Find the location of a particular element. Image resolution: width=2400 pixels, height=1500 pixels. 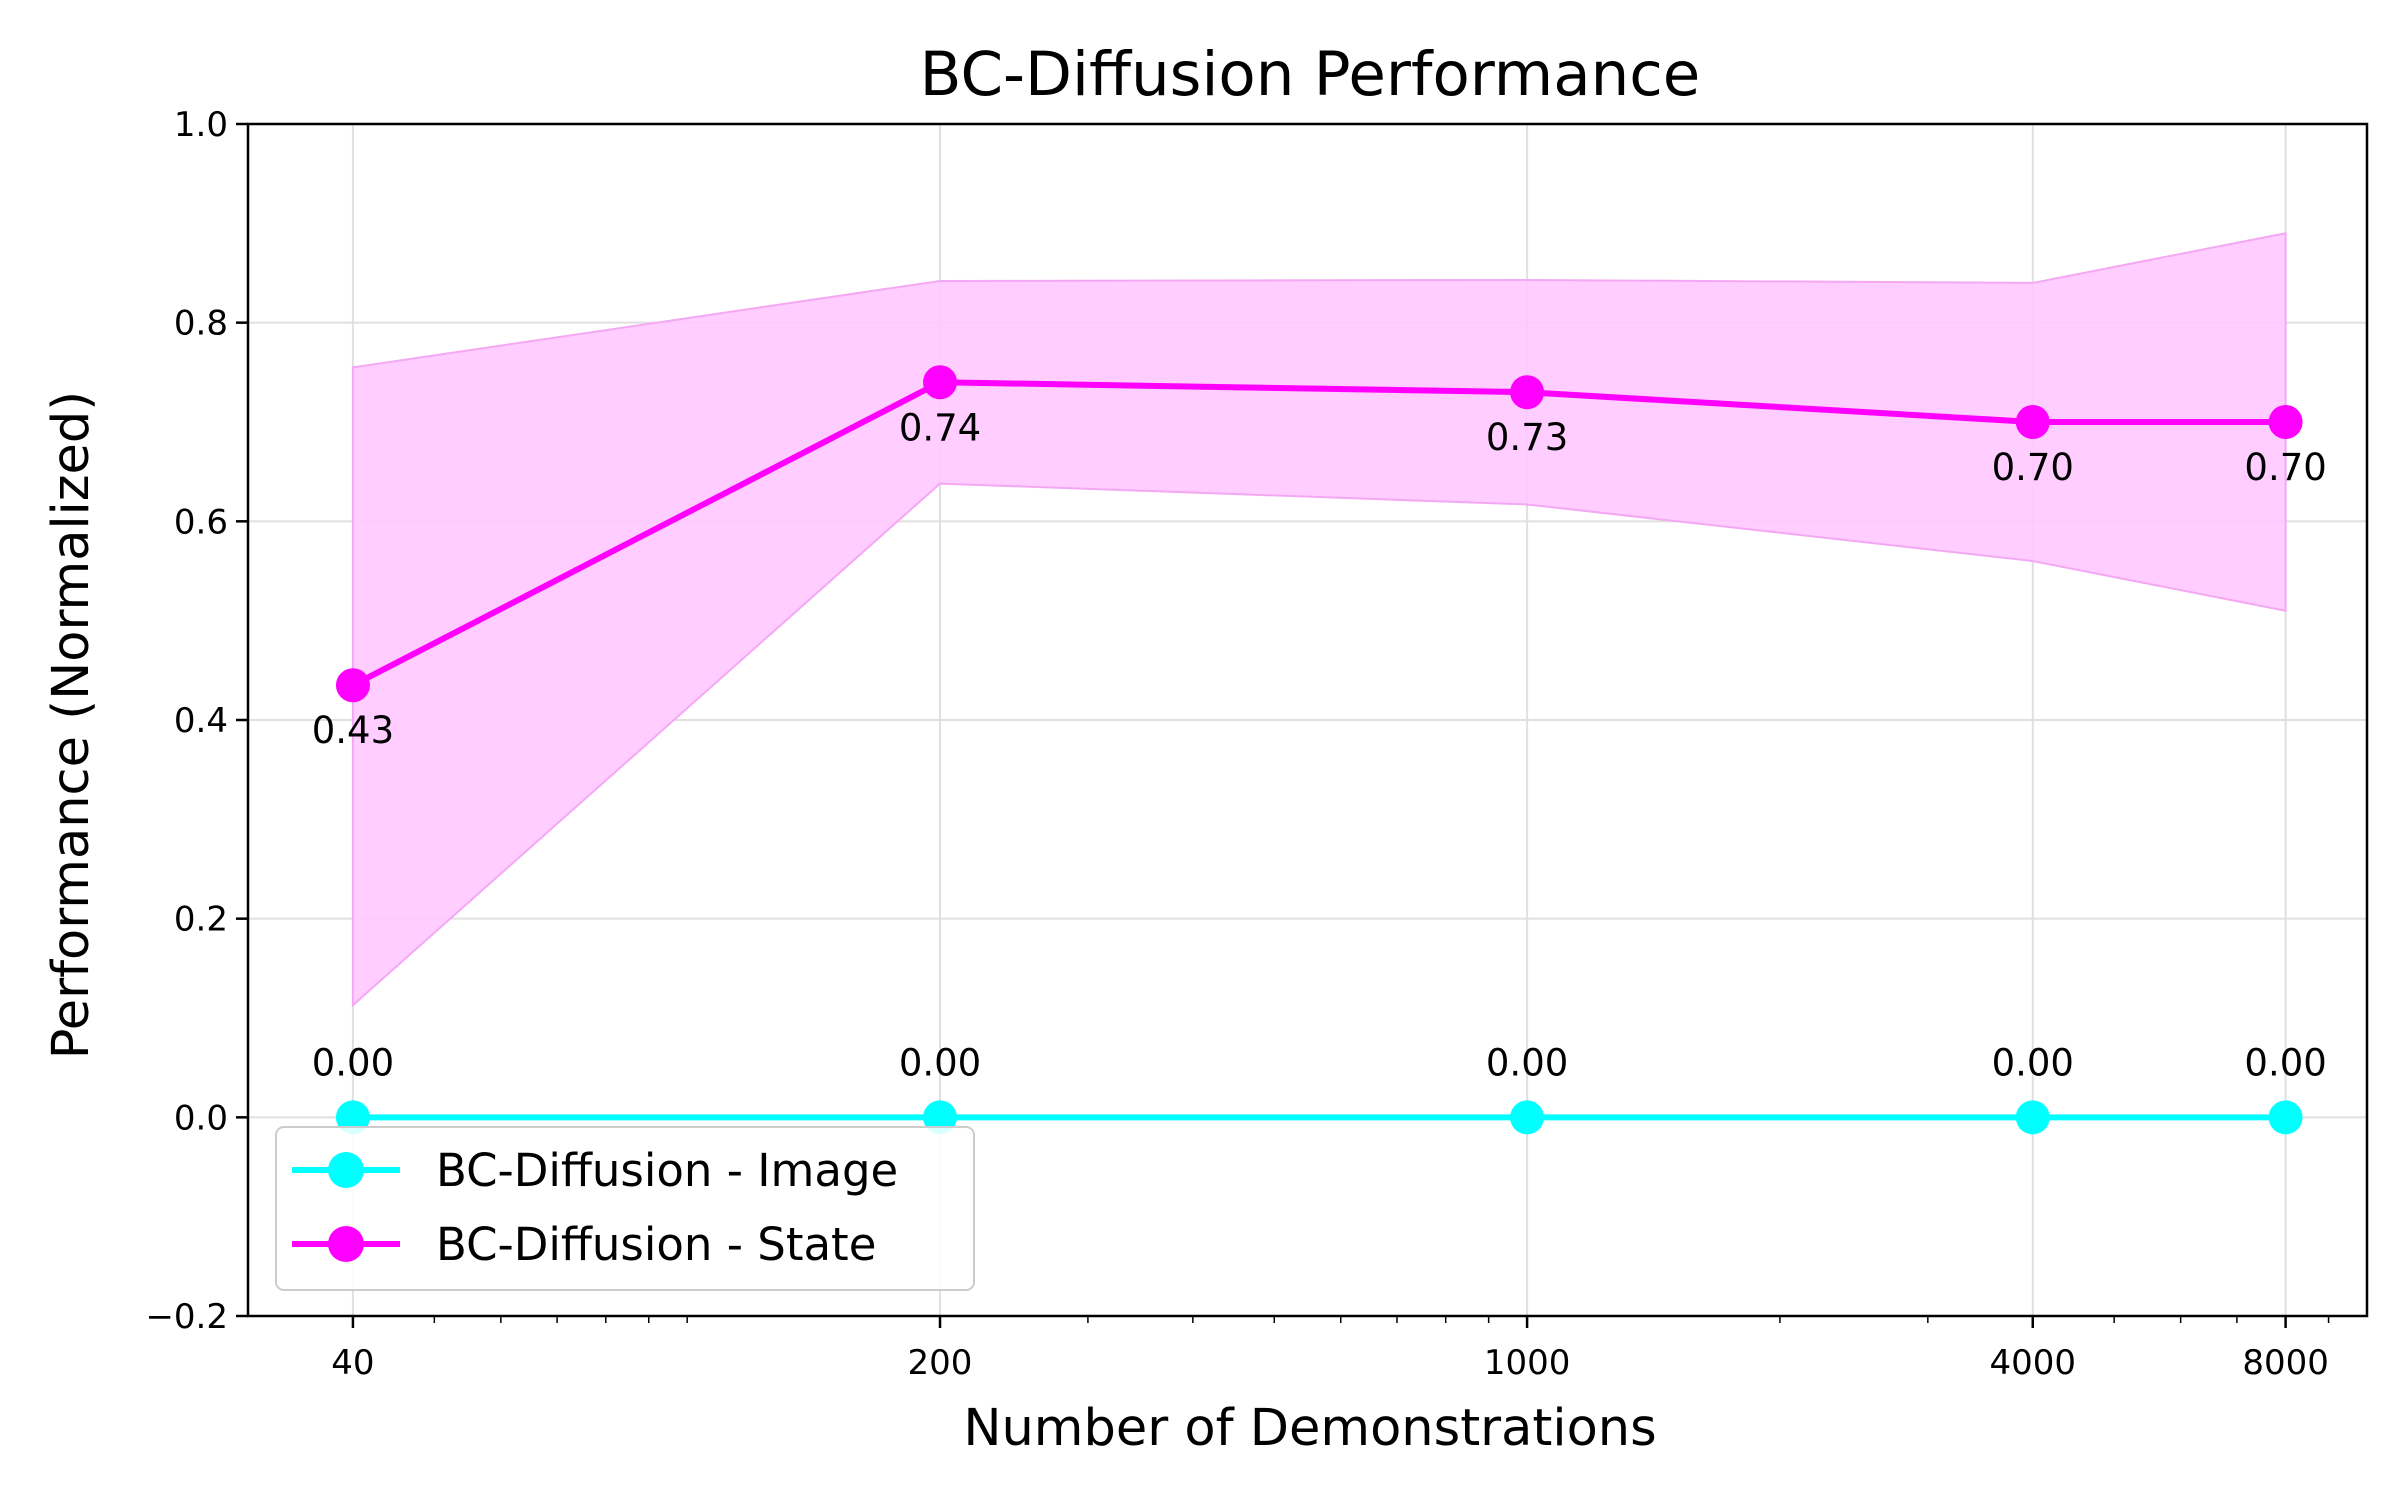

legend-entry-image: BC-Diffusion - Image is located at coordinates (595, 1170).